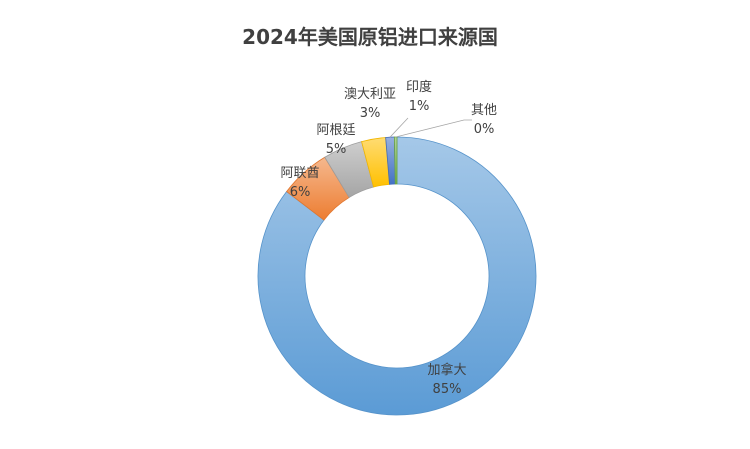  I want to click on label-value-argentina: 5%, so click(336, 149).